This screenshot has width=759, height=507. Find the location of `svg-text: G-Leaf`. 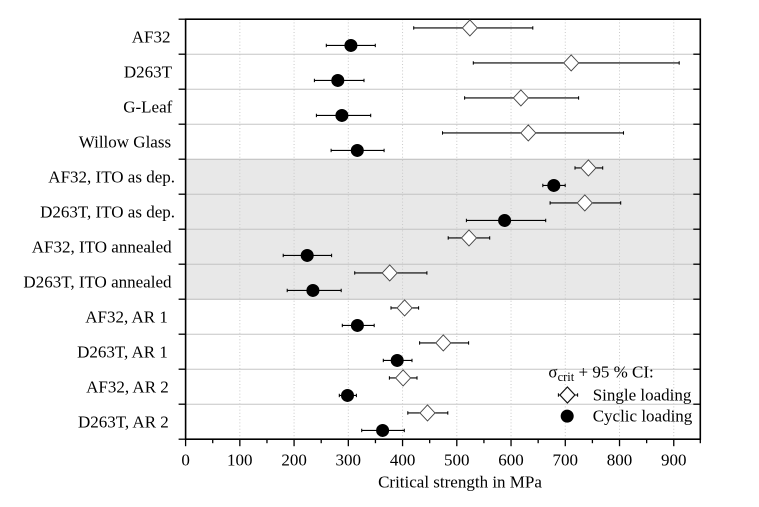

svg-text: G-Leaf is located at coordinates (147, 106).